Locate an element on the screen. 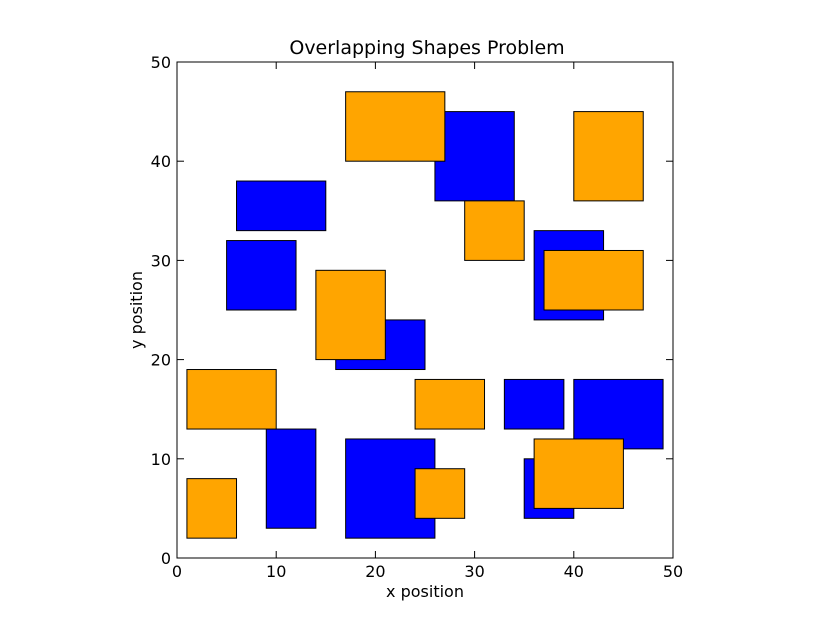 Image resolution: width=830 pixels, height=621 pixels. y-tick-label-0: 0 is located at coordinates (166, 558).